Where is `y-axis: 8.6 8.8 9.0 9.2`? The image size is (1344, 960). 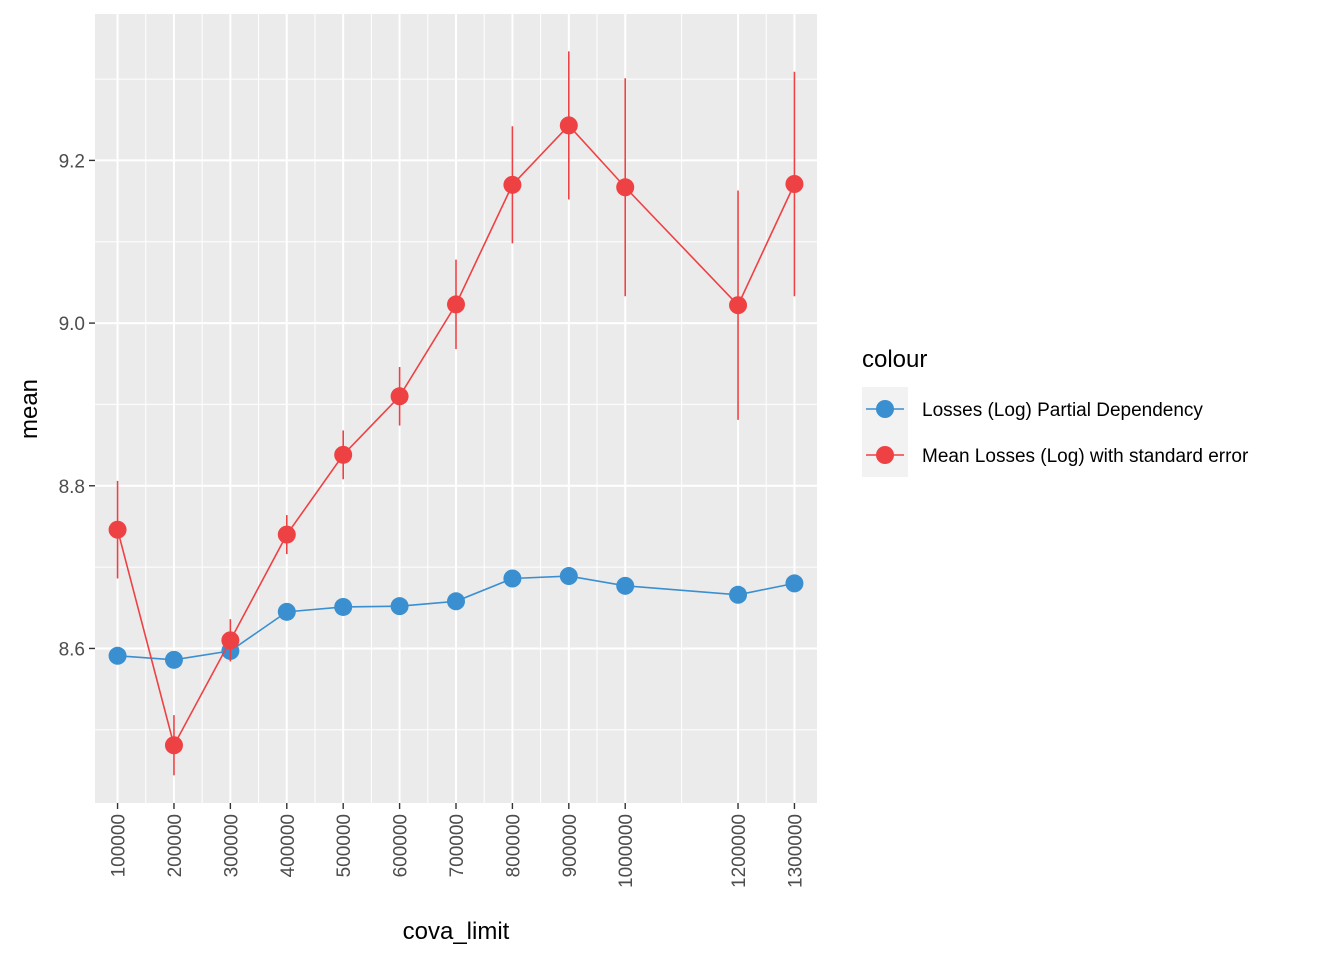
y-axis: 8.6 8.8 9.0 9.2 is located at coordinates (77, 405).